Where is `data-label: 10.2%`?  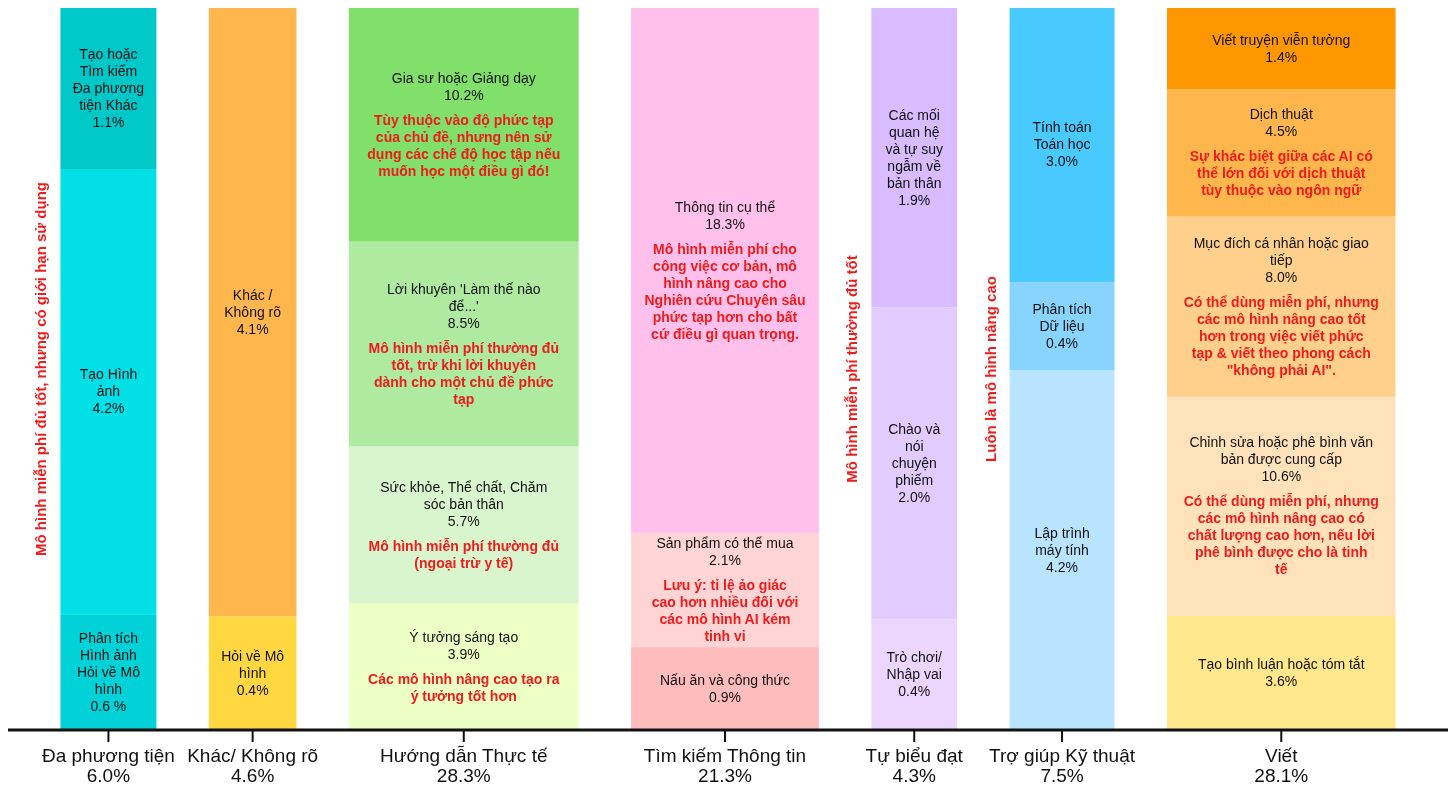 data-label: 10.2% is located at coordinates (463, 94).